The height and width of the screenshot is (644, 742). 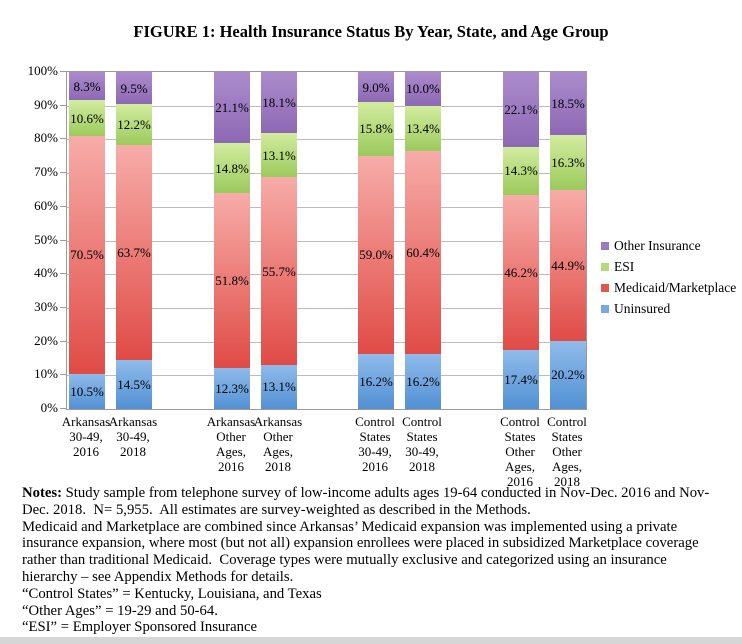 I want to click on legend-item-other-insurance: Other Insurance, so click(x=668, y=246).